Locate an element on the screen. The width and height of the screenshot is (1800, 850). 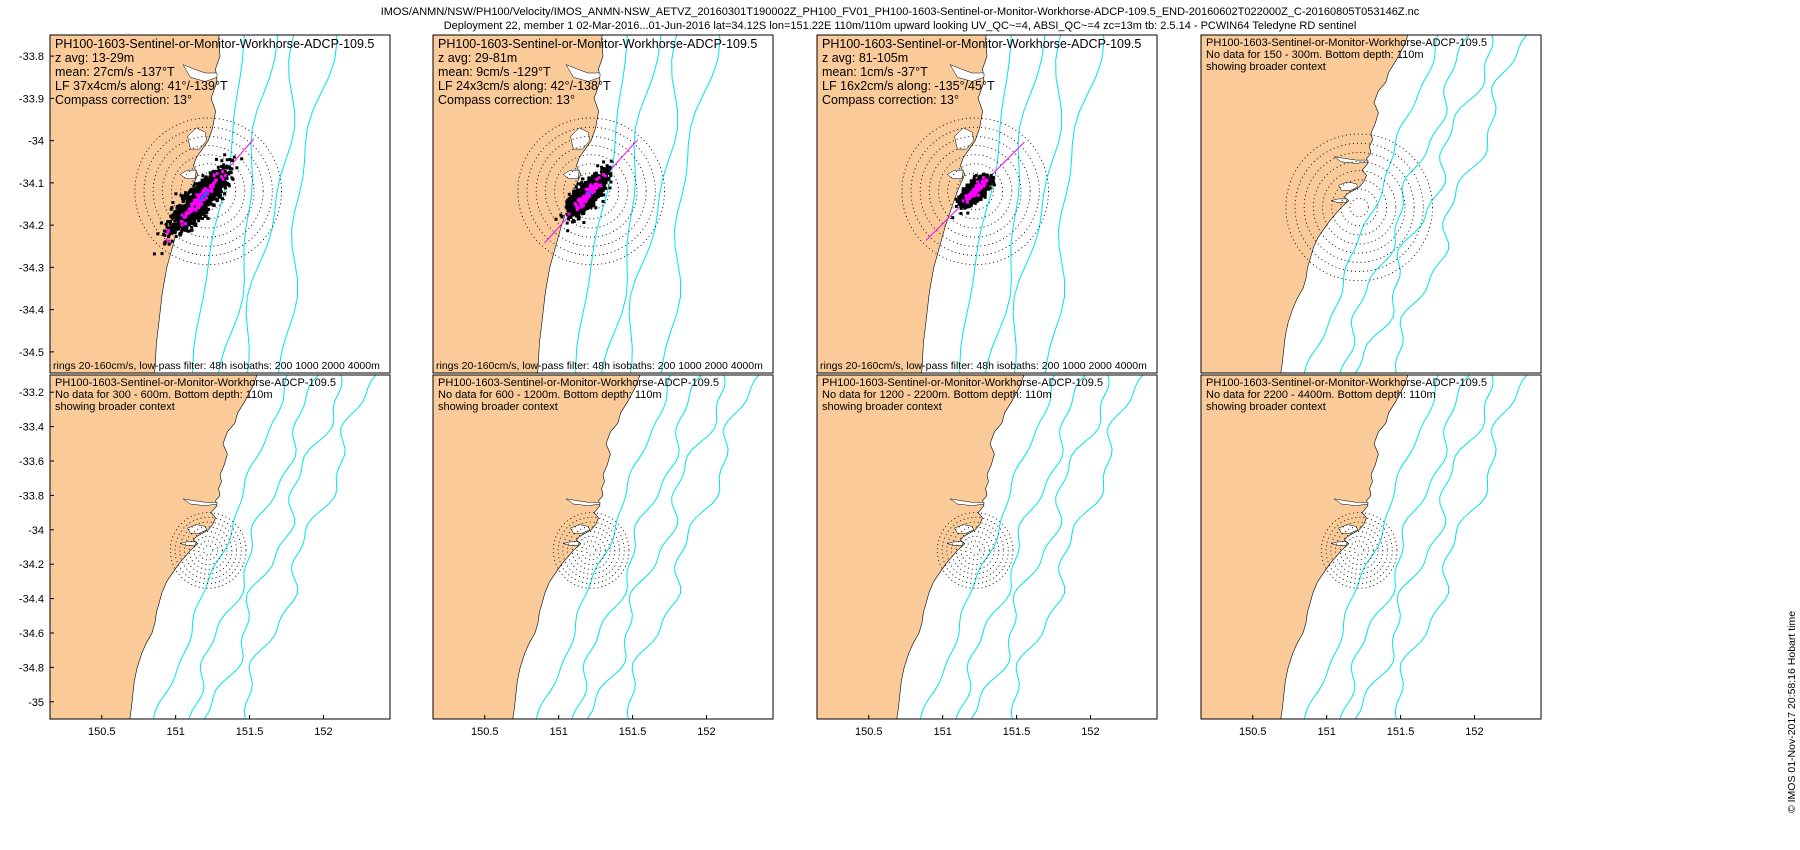
x-tick-label: 150.5 is located at coordinates (102, 732).